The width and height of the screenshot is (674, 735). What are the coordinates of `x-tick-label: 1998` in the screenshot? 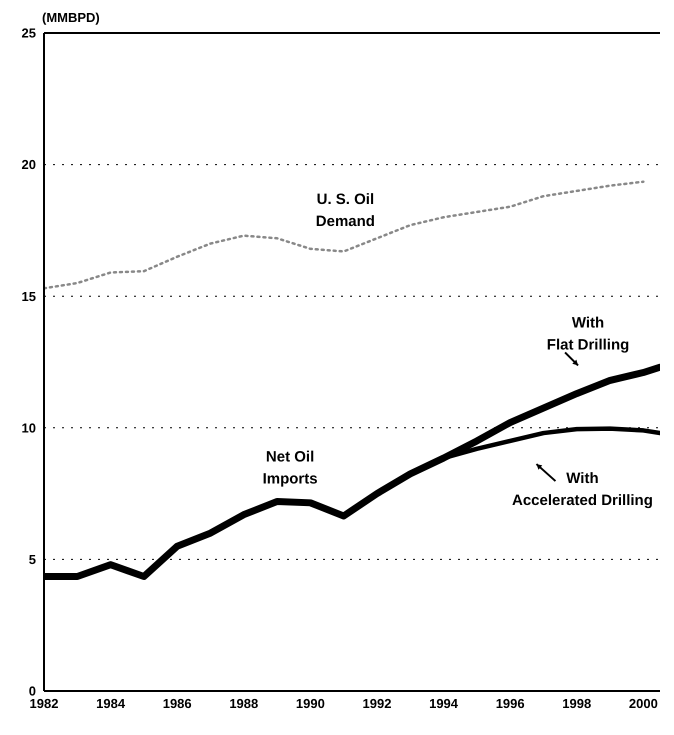 It's located at (577, 704).